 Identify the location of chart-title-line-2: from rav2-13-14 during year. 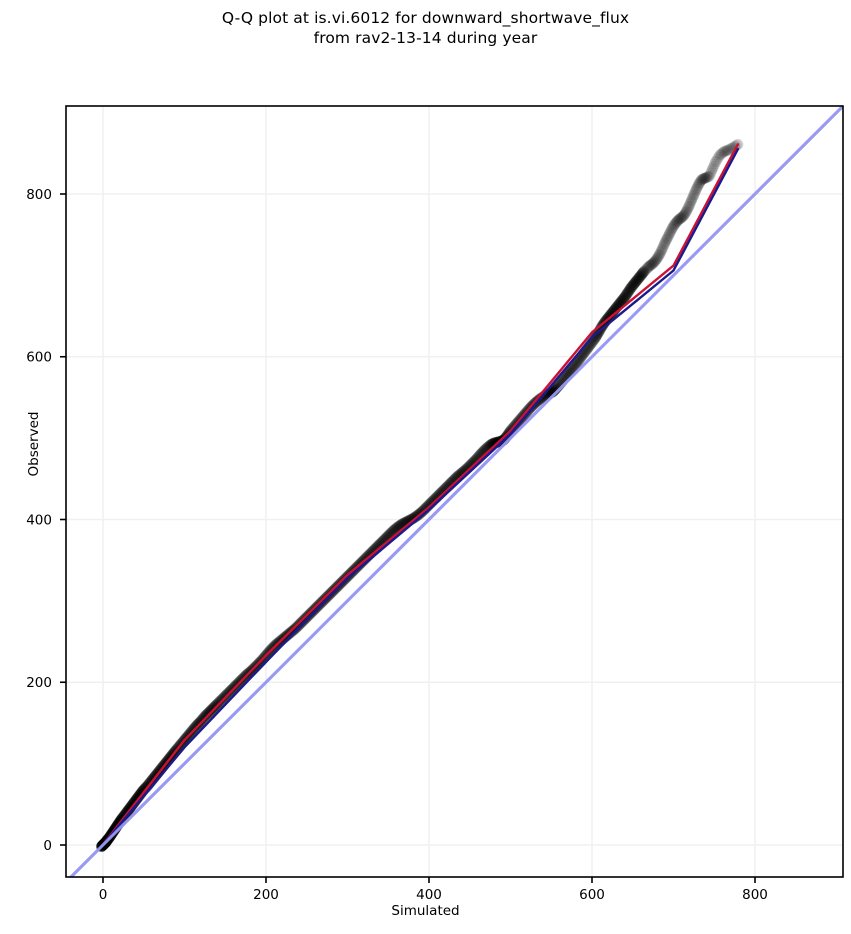
(425, 38).